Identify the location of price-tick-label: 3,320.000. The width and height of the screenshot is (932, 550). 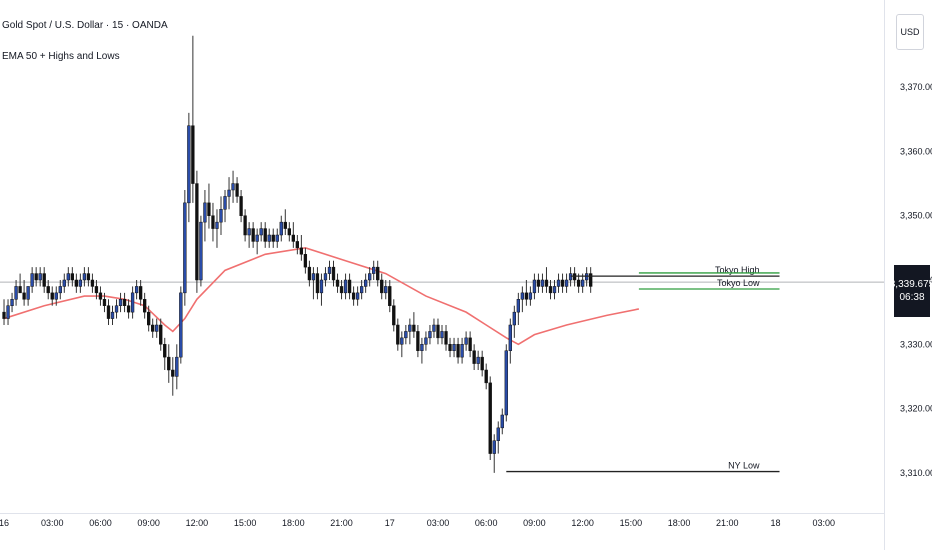
(916, 409).